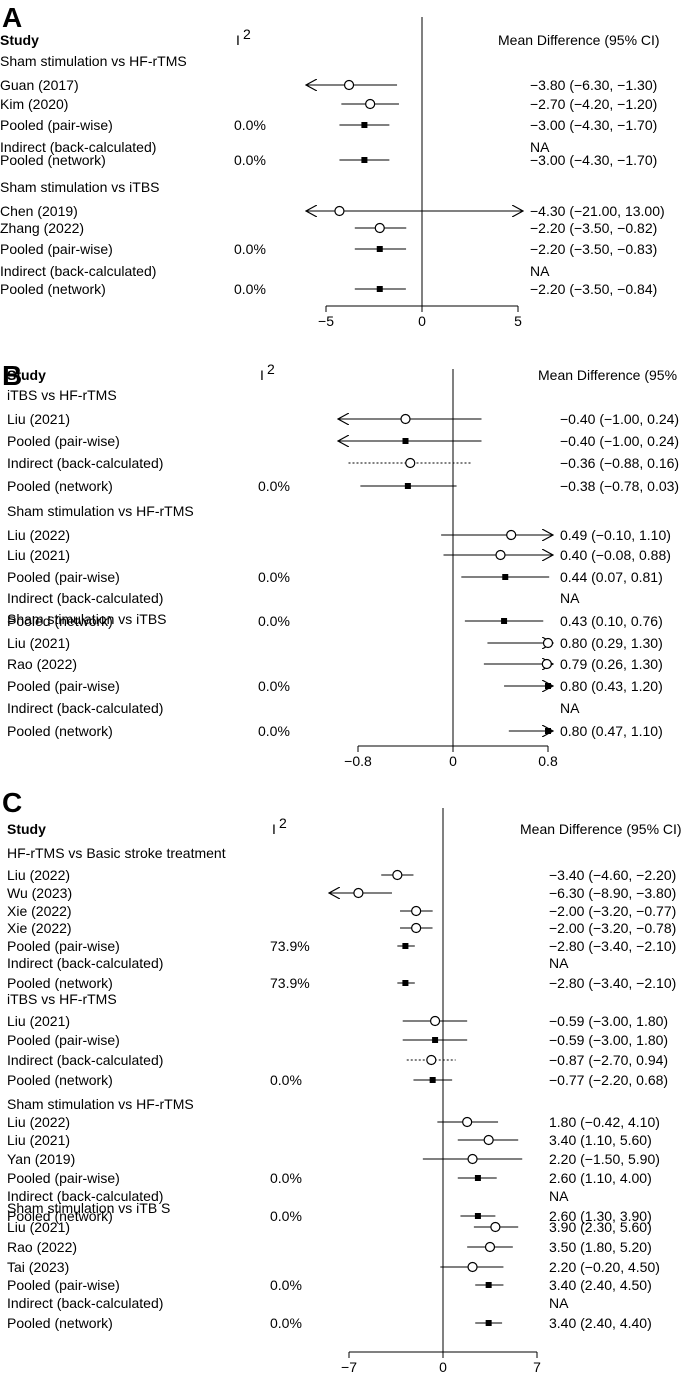 This screenshot has width=697, height=1382. I want to click on row-label: Rao (2022), so click(42, 664).